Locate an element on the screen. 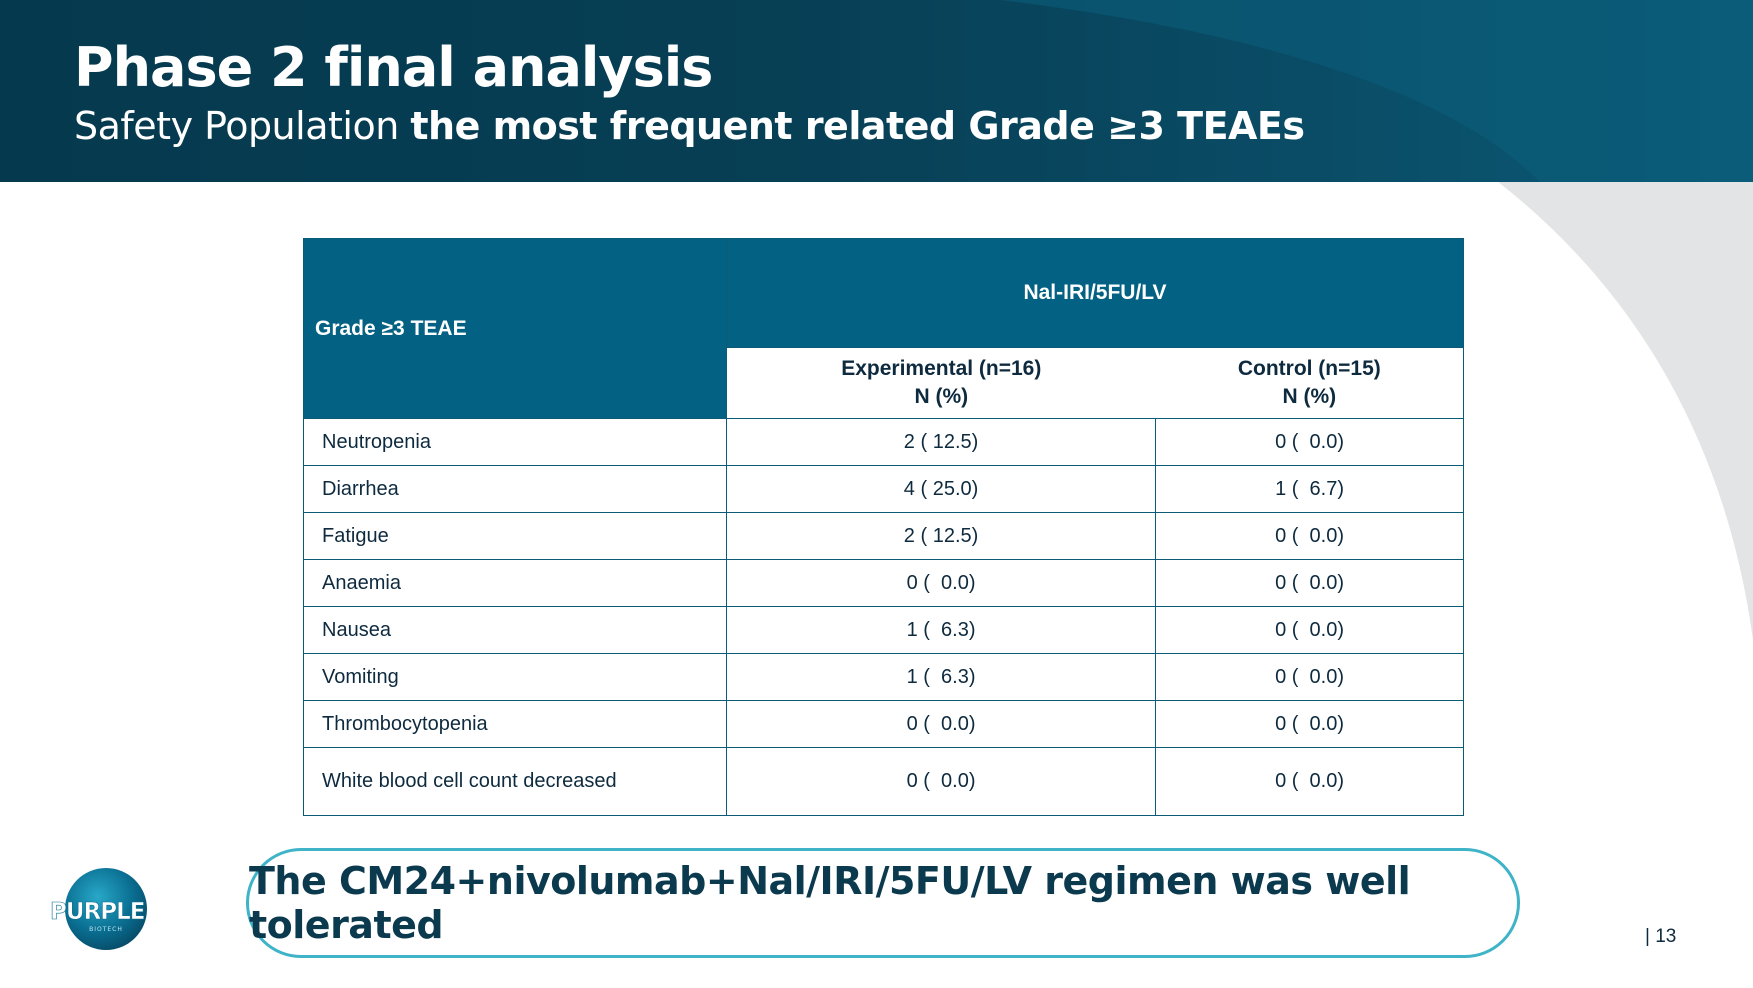 The height and width of the screenshot is (988, 1753). event-name: Fatigue is located at coordinates (515, 536).